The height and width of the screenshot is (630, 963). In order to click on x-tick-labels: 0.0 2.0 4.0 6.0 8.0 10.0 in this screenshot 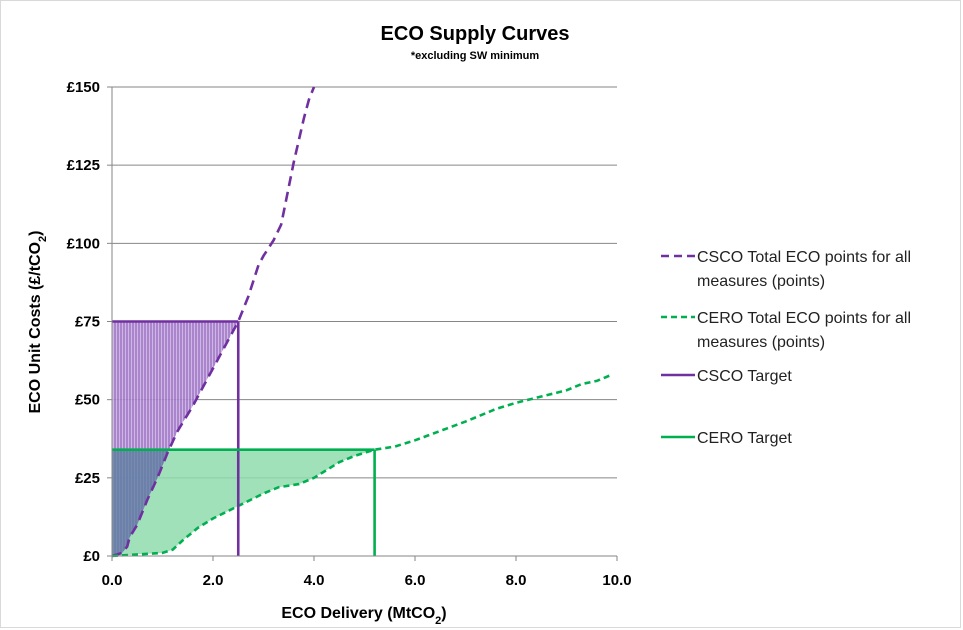, I will do `click(367, 580)`.